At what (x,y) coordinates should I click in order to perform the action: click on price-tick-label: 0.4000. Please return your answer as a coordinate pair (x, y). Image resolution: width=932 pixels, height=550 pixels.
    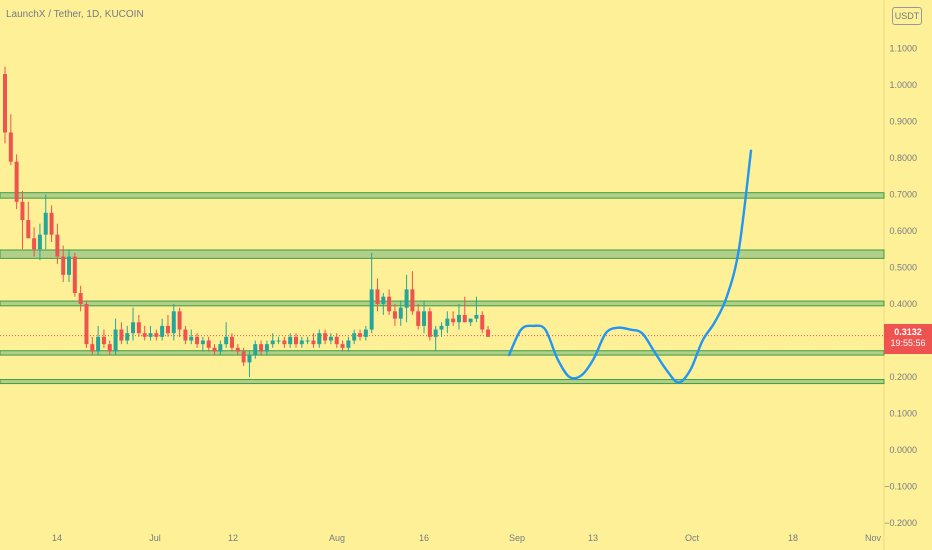
    Looking at the image, I should click on (903, 304).